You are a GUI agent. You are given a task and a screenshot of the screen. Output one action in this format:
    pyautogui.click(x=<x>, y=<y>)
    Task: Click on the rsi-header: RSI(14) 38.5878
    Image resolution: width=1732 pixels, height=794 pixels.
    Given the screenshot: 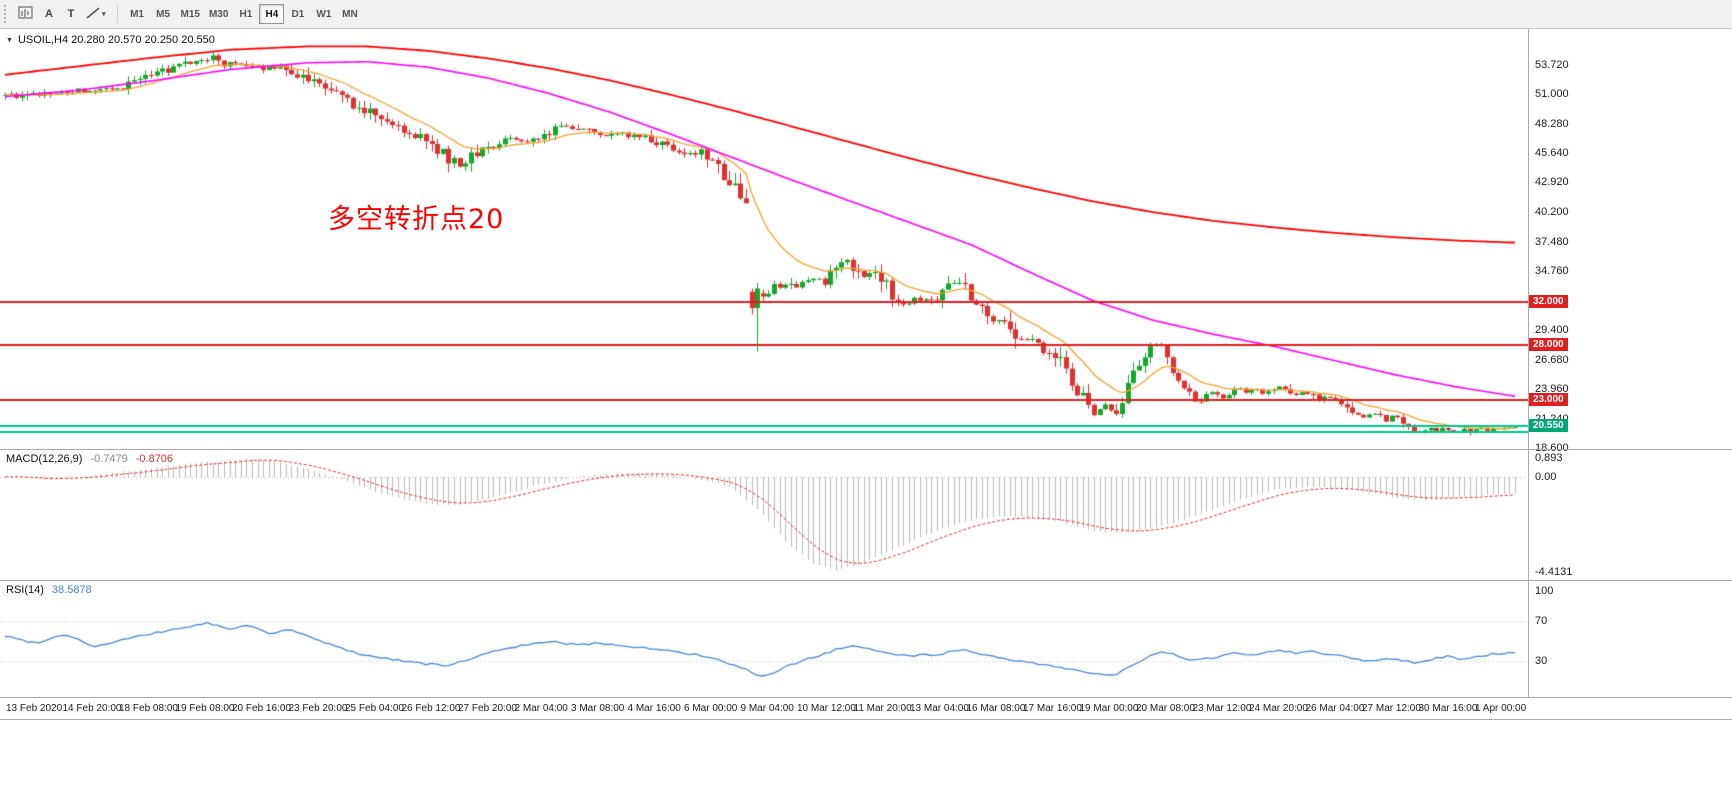 What is the action you would take?
    pyautogui.click(x=49, y=590)
    